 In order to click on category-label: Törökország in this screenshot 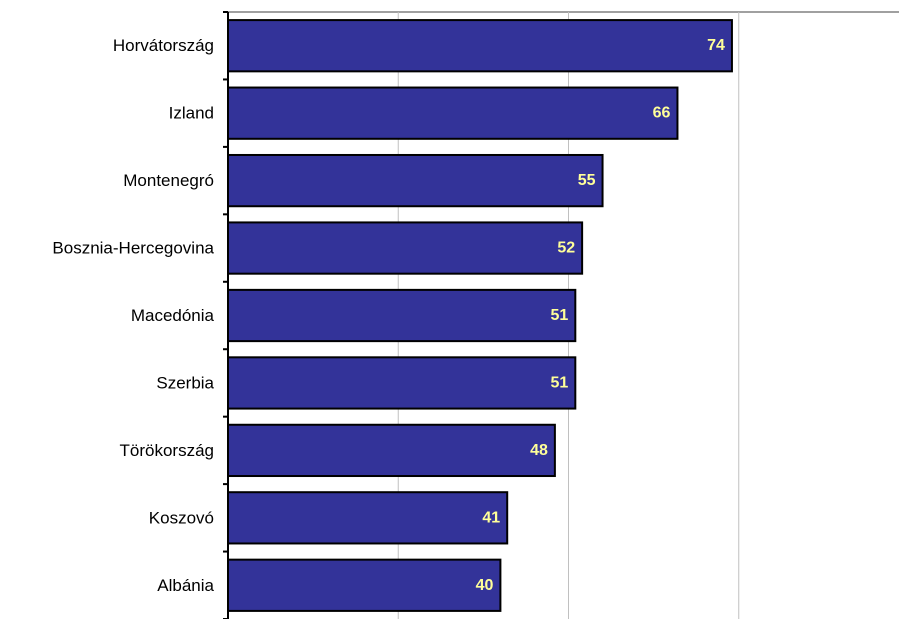, I will do `click(167, 450)`.